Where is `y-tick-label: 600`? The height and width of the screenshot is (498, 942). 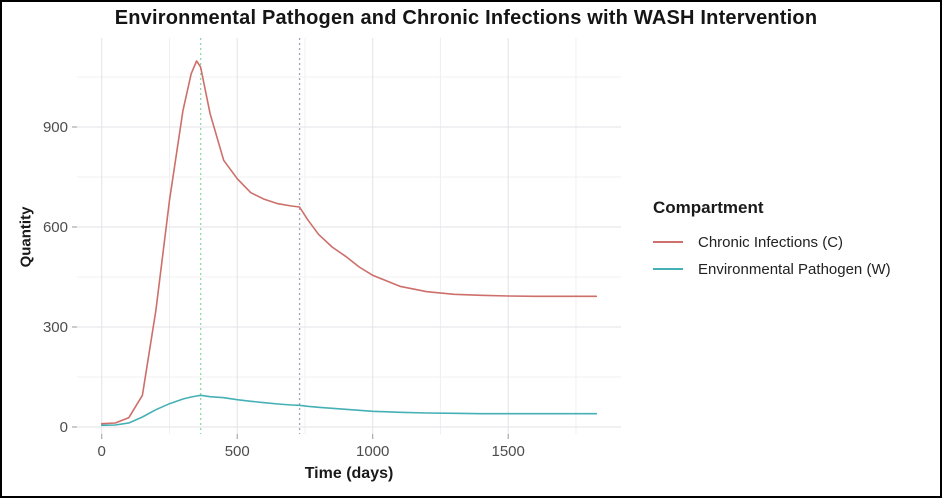
y-tick-label: 600 is located at coordinates (55, 227).